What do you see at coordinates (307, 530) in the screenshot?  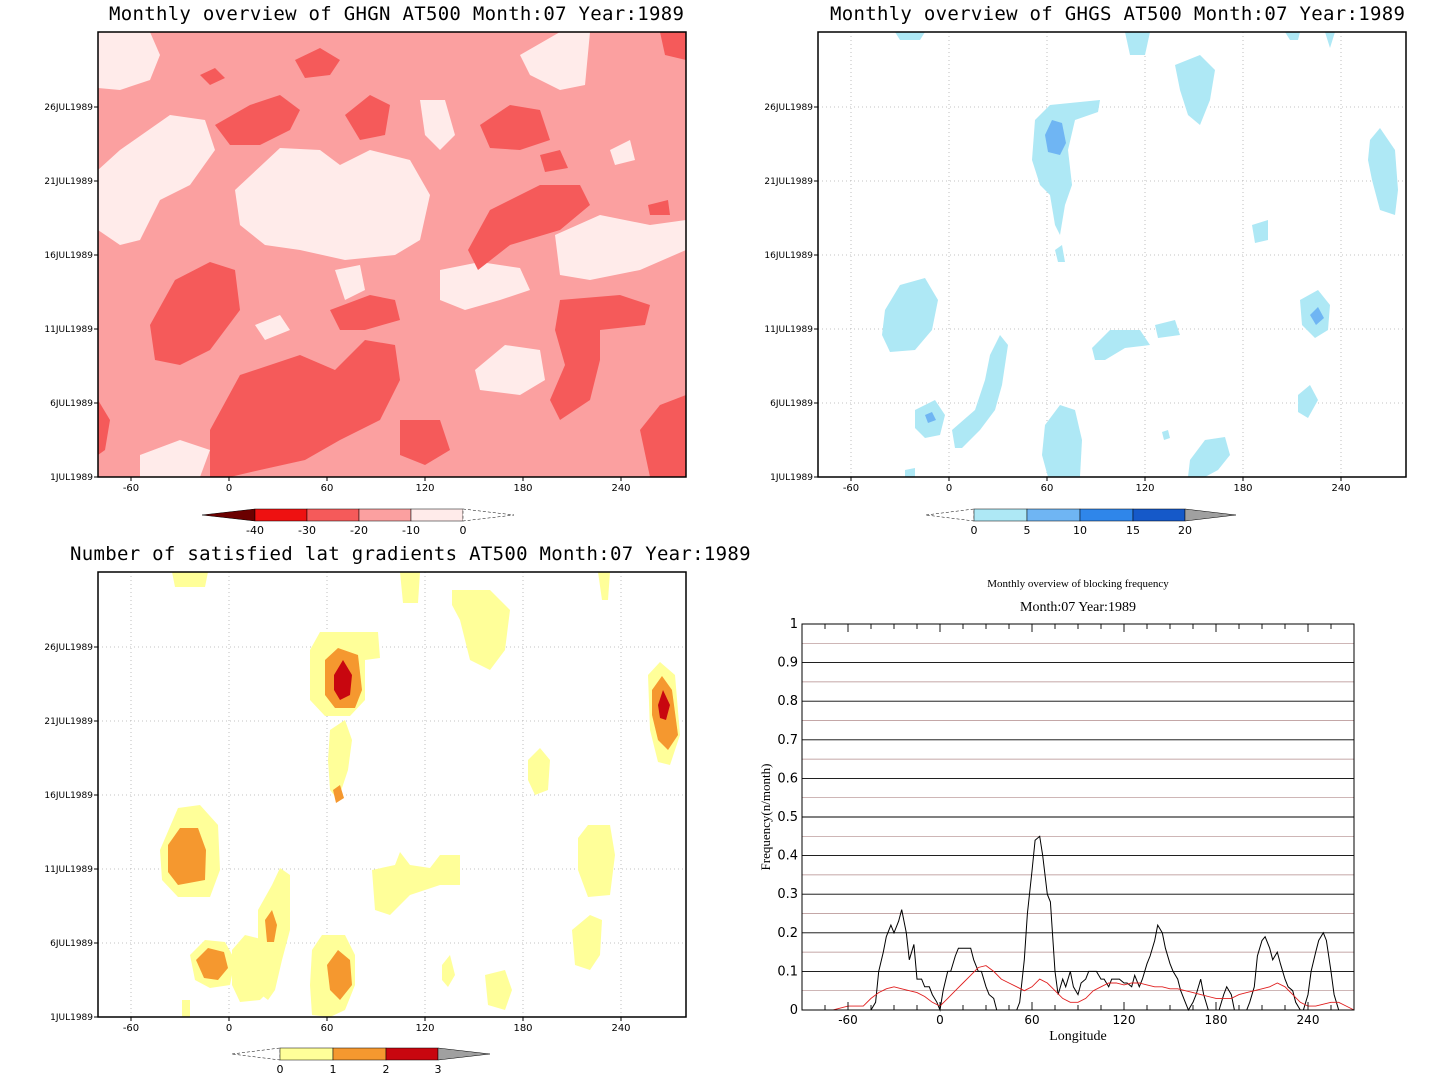 I see `colorbar-label: -30` at bounding box center [307, 530].